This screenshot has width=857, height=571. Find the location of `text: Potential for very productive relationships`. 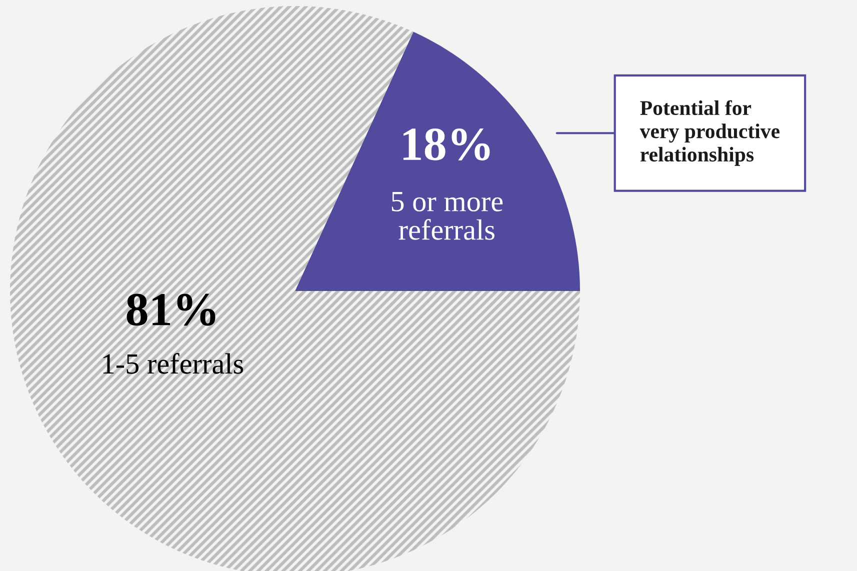

text: Potential for very productive relationships is located at coordinates (710, 133).